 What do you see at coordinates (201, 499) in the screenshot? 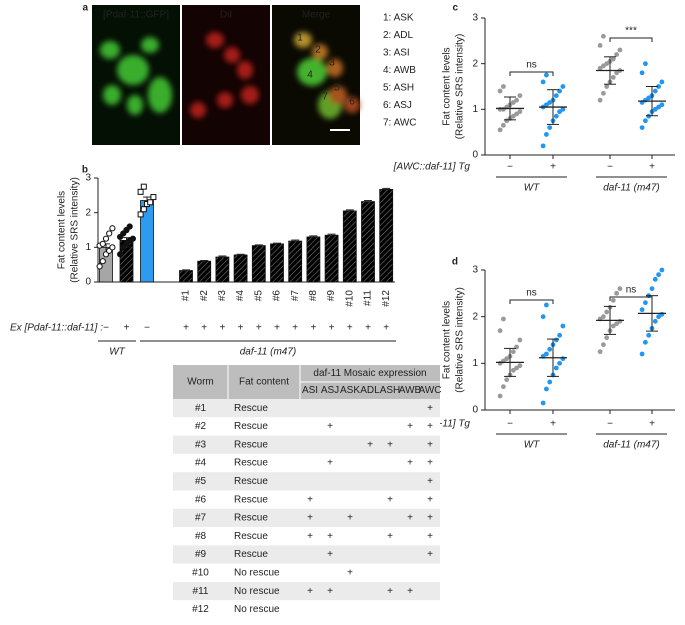
I see `table-cell: #6` at bounding box center [201, 499].